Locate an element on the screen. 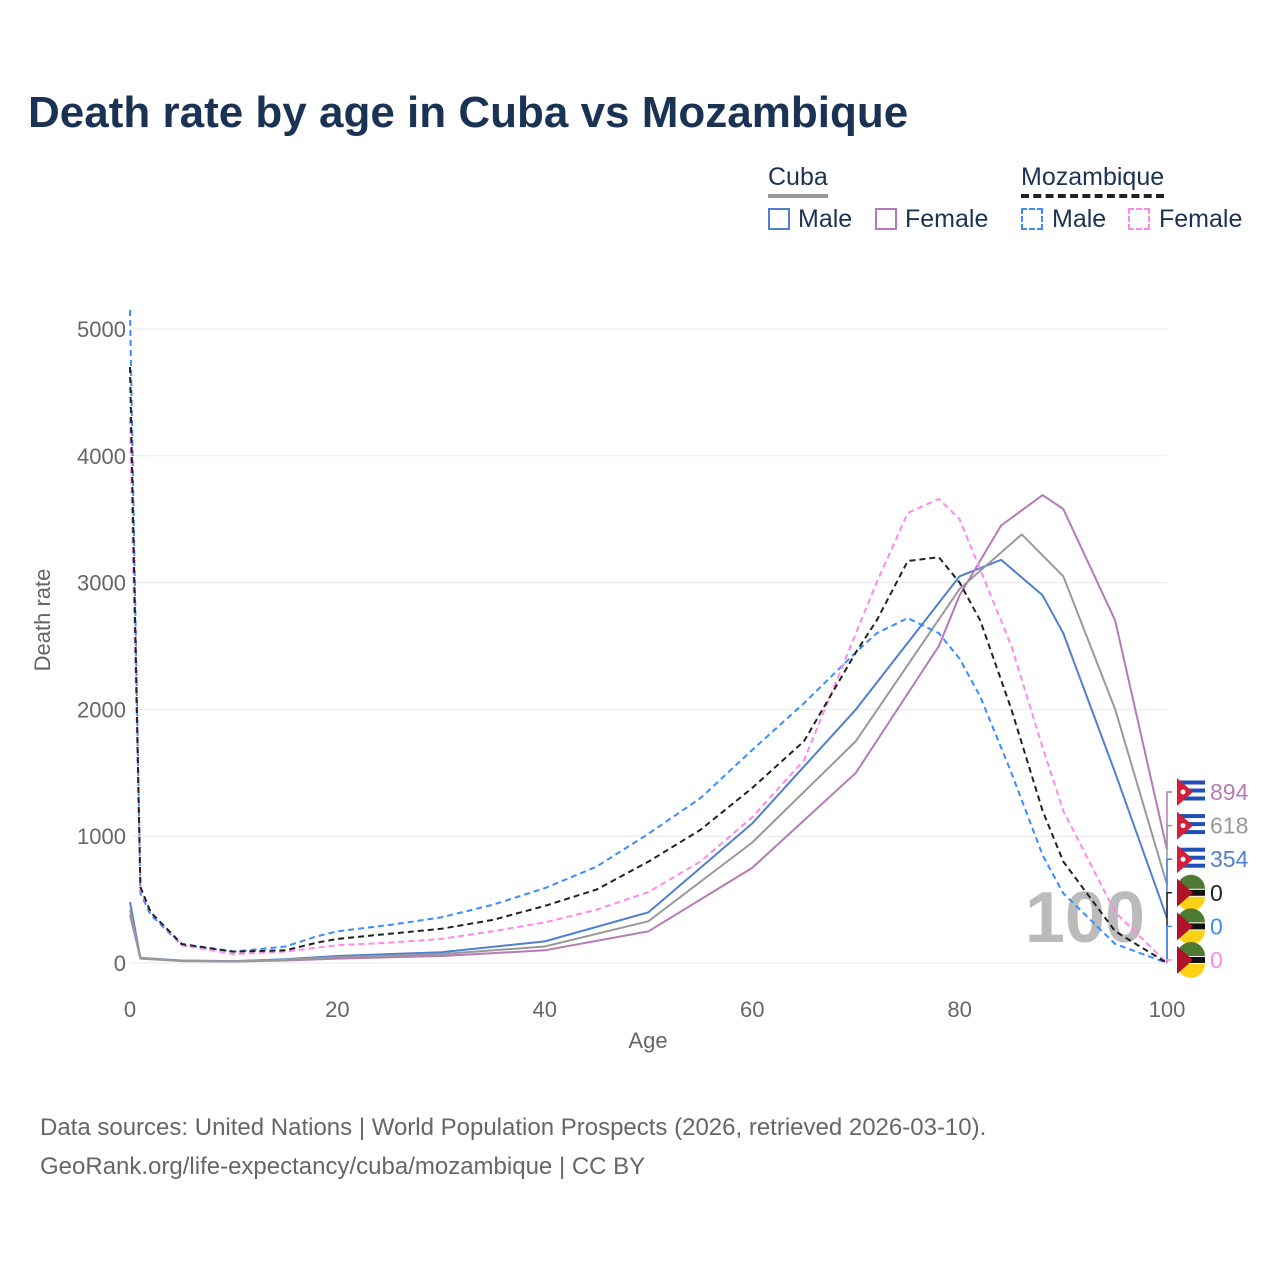 The image size is (1280, 1280). end-label-value: 894 is located at coordinates (1229, 792).